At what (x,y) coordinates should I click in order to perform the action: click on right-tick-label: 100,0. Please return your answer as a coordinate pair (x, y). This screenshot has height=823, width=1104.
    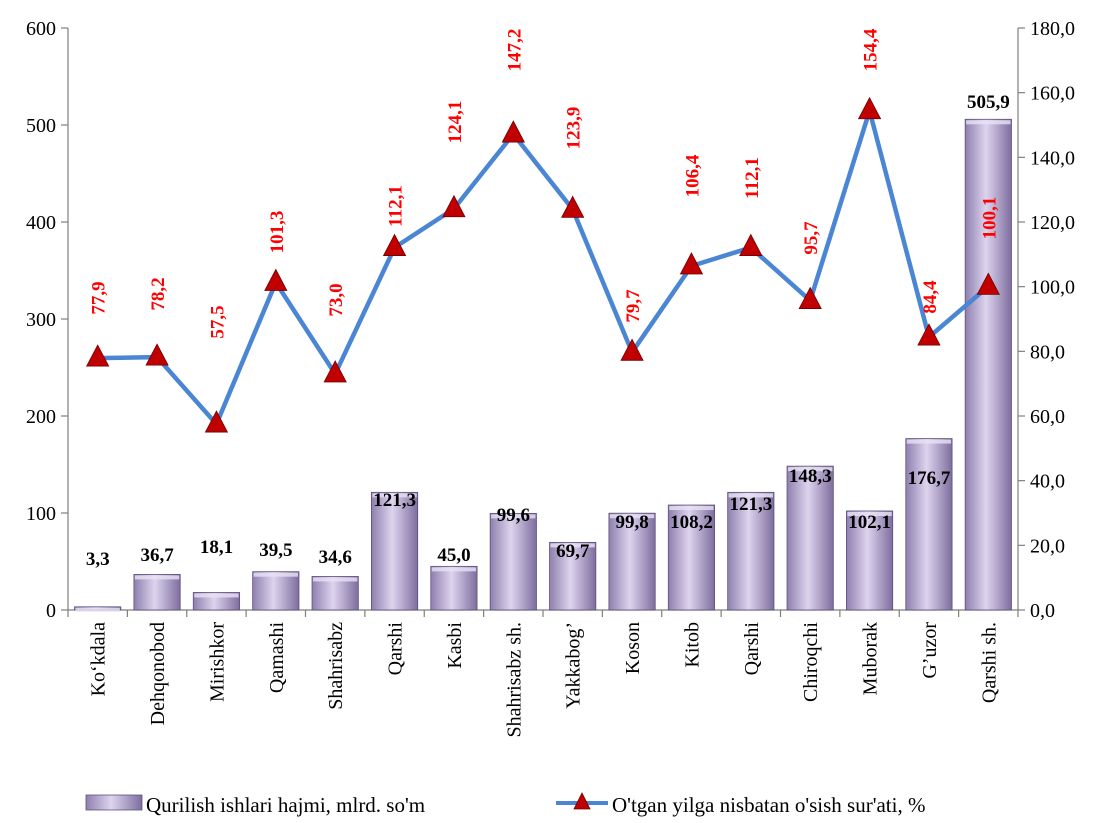
    Looking at the image, I should click on (1052, 288).